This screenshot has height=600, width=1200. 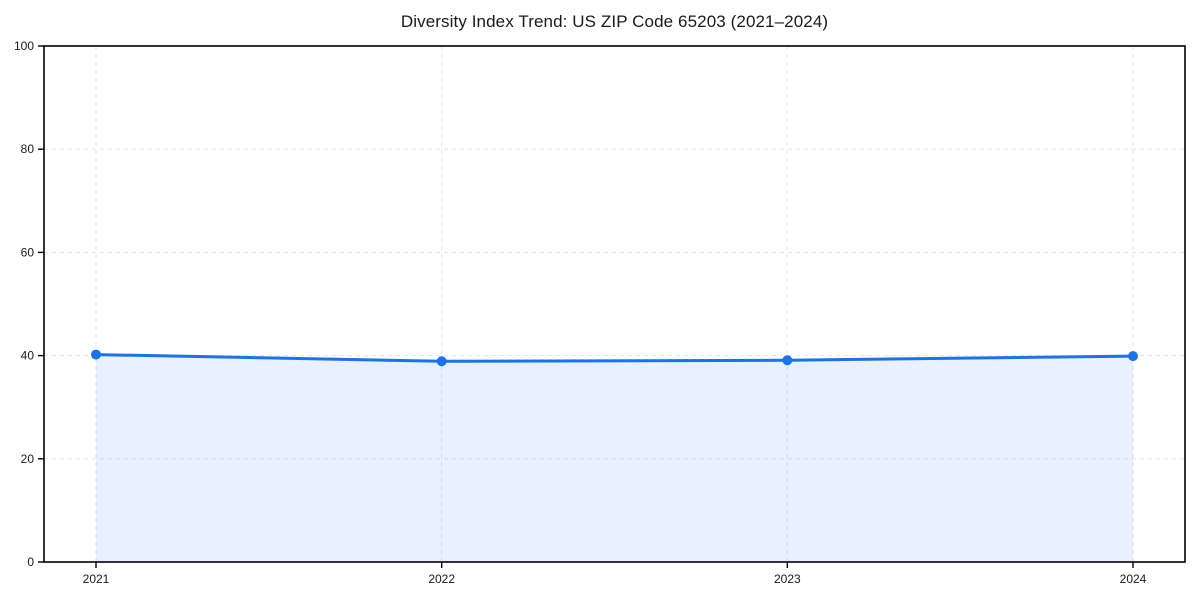 What do you see at coordinates (28, 459) in the screenshot?
I see `y-tick-label: 20` at bounding box center [28, 459].